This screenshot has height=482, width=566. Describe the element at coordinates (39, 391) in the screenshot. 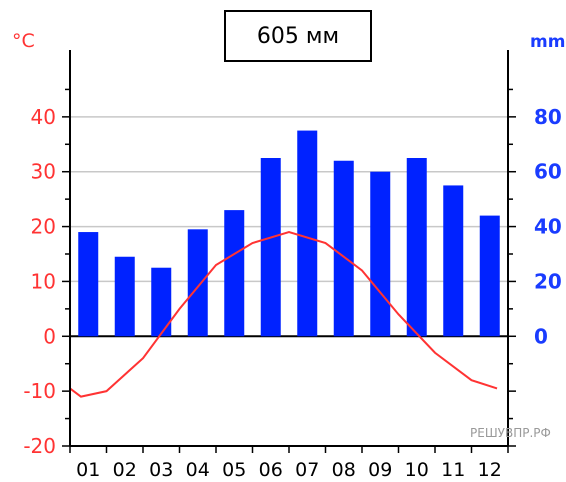

I see `left-tick-label: -10` at that location.